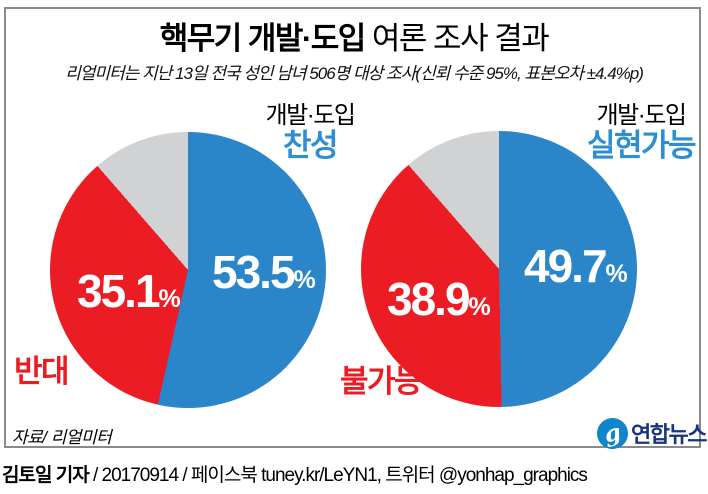  I want to click on pie-right-infeasible-percent-sign: %, so click(479, 307).